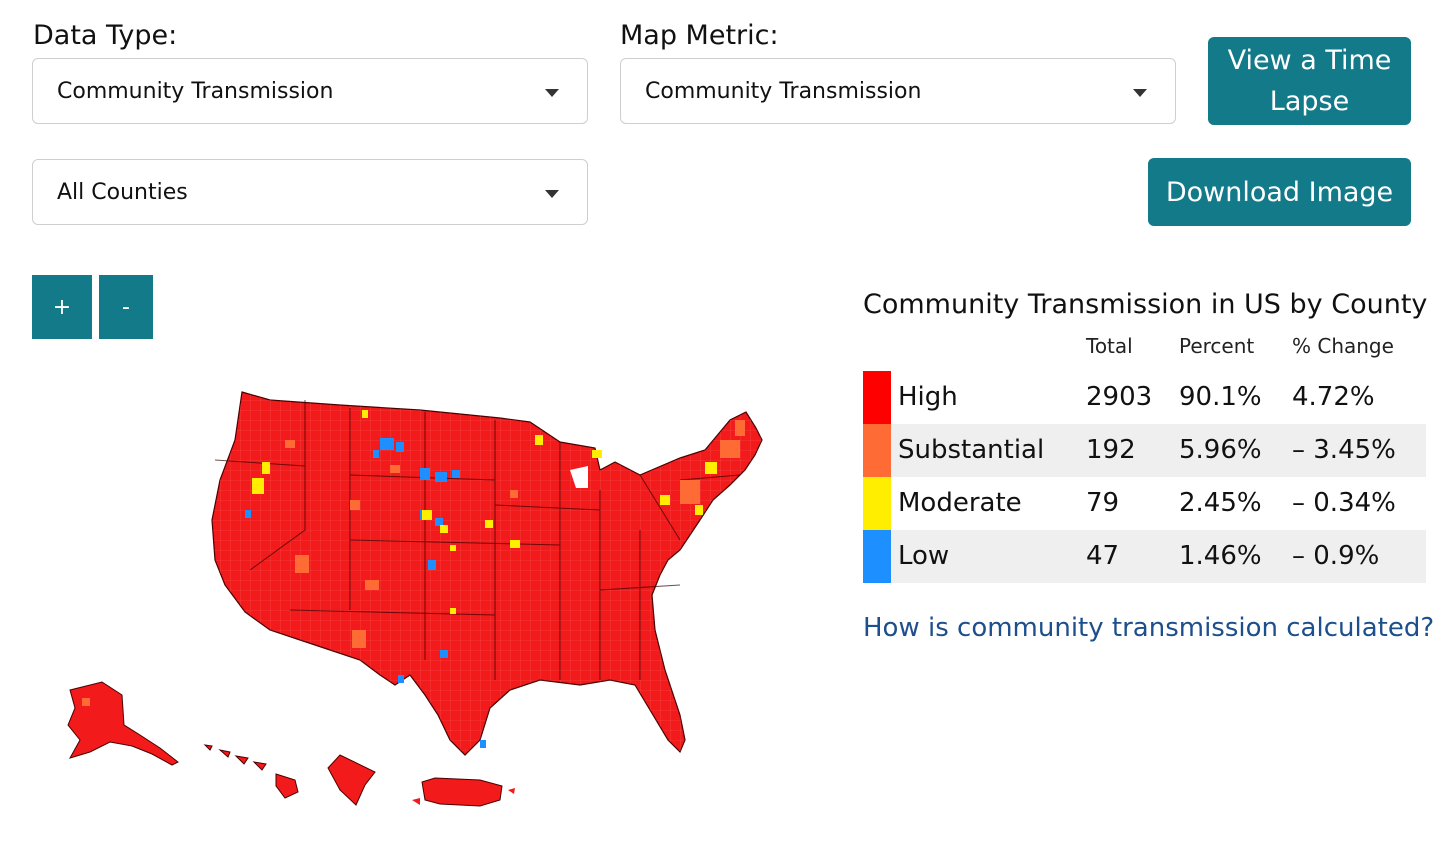 This screenshot has width=1456, height=868. Describe the element at coordinates (877, 556) in the screenshot. I see `swatch-low` at that location.